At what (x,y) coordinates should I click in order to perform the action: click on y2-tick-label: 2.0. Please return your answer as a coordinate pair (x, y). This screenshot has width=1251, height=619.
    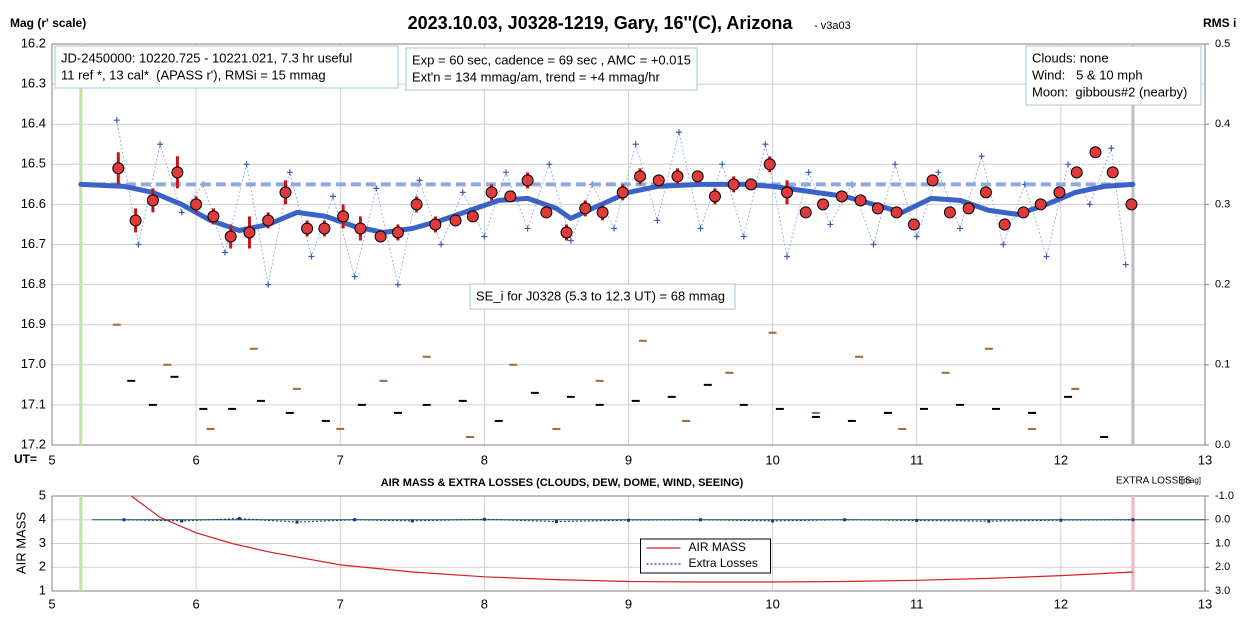
    Looking at the image, I should click on (1222, 567).